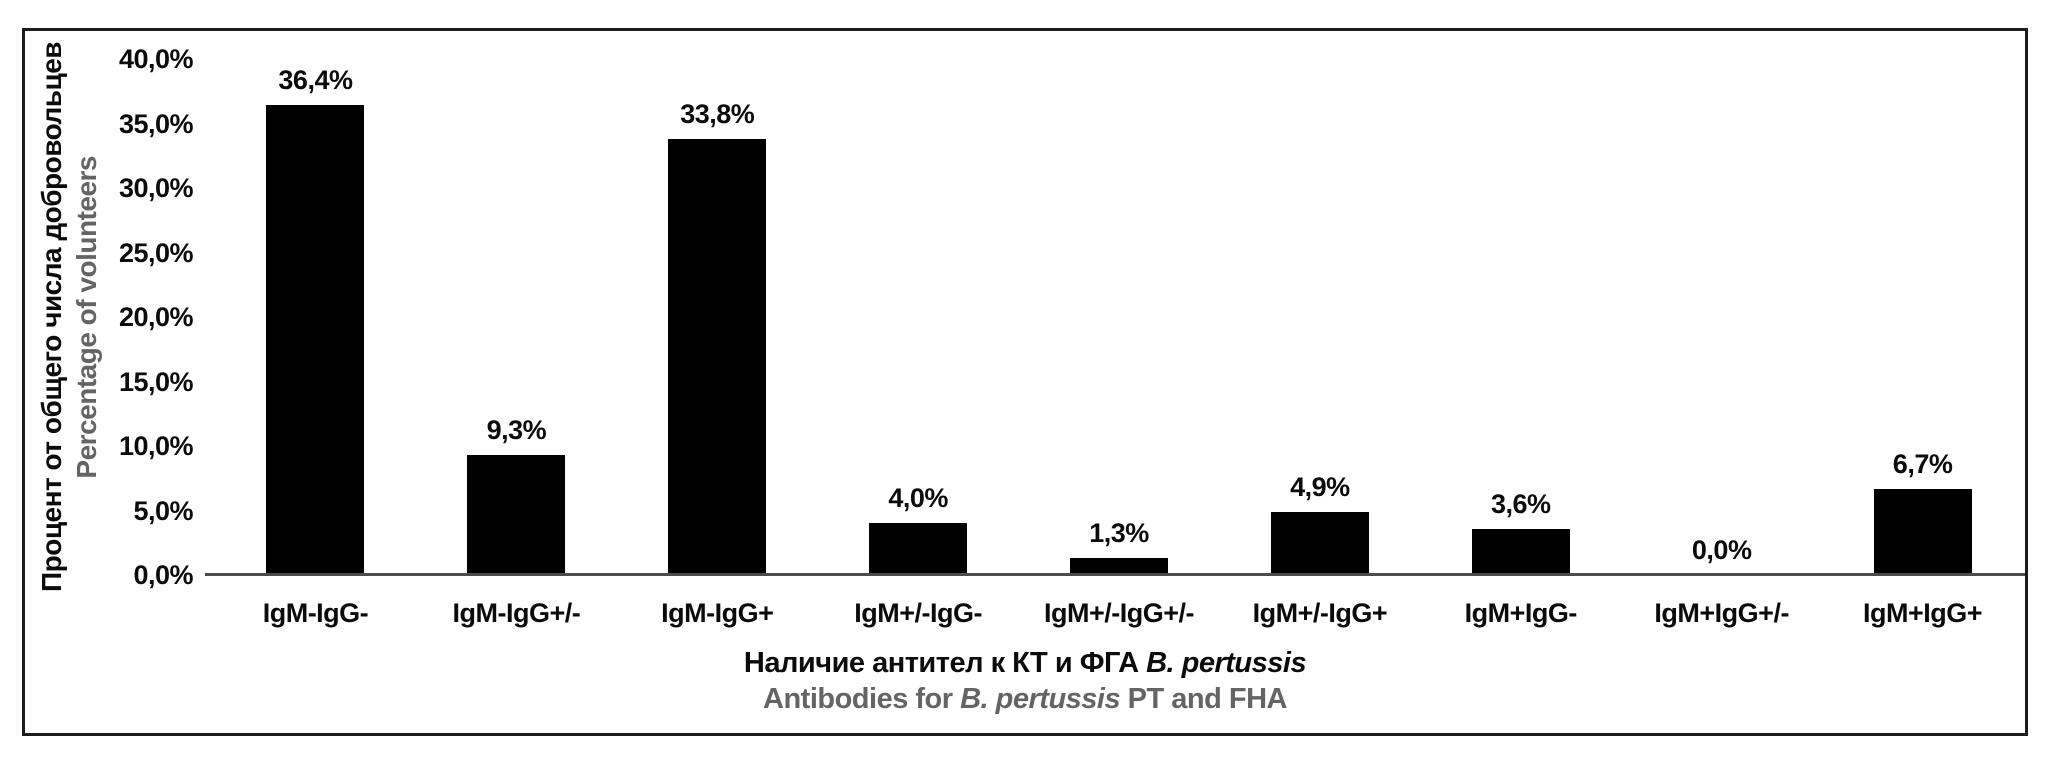 The image size is (2055, 763). I want to click on y-tick-label: 25,0%, so click(156, 252).